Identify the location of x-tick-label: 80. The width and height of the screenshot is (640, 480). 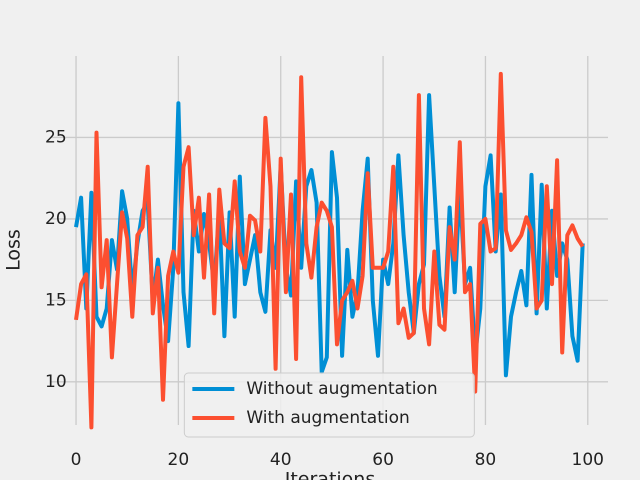
(486, 460).